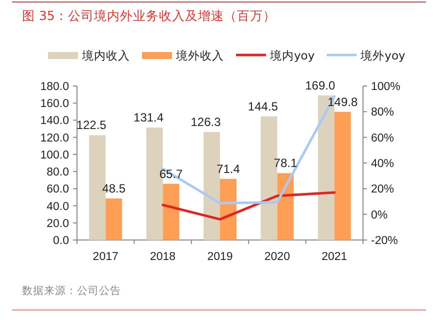  What do you see at coordinates (335, 257) in the screenshot?
I see `x-tick-label: 2021` at bounding box center [335, 257].